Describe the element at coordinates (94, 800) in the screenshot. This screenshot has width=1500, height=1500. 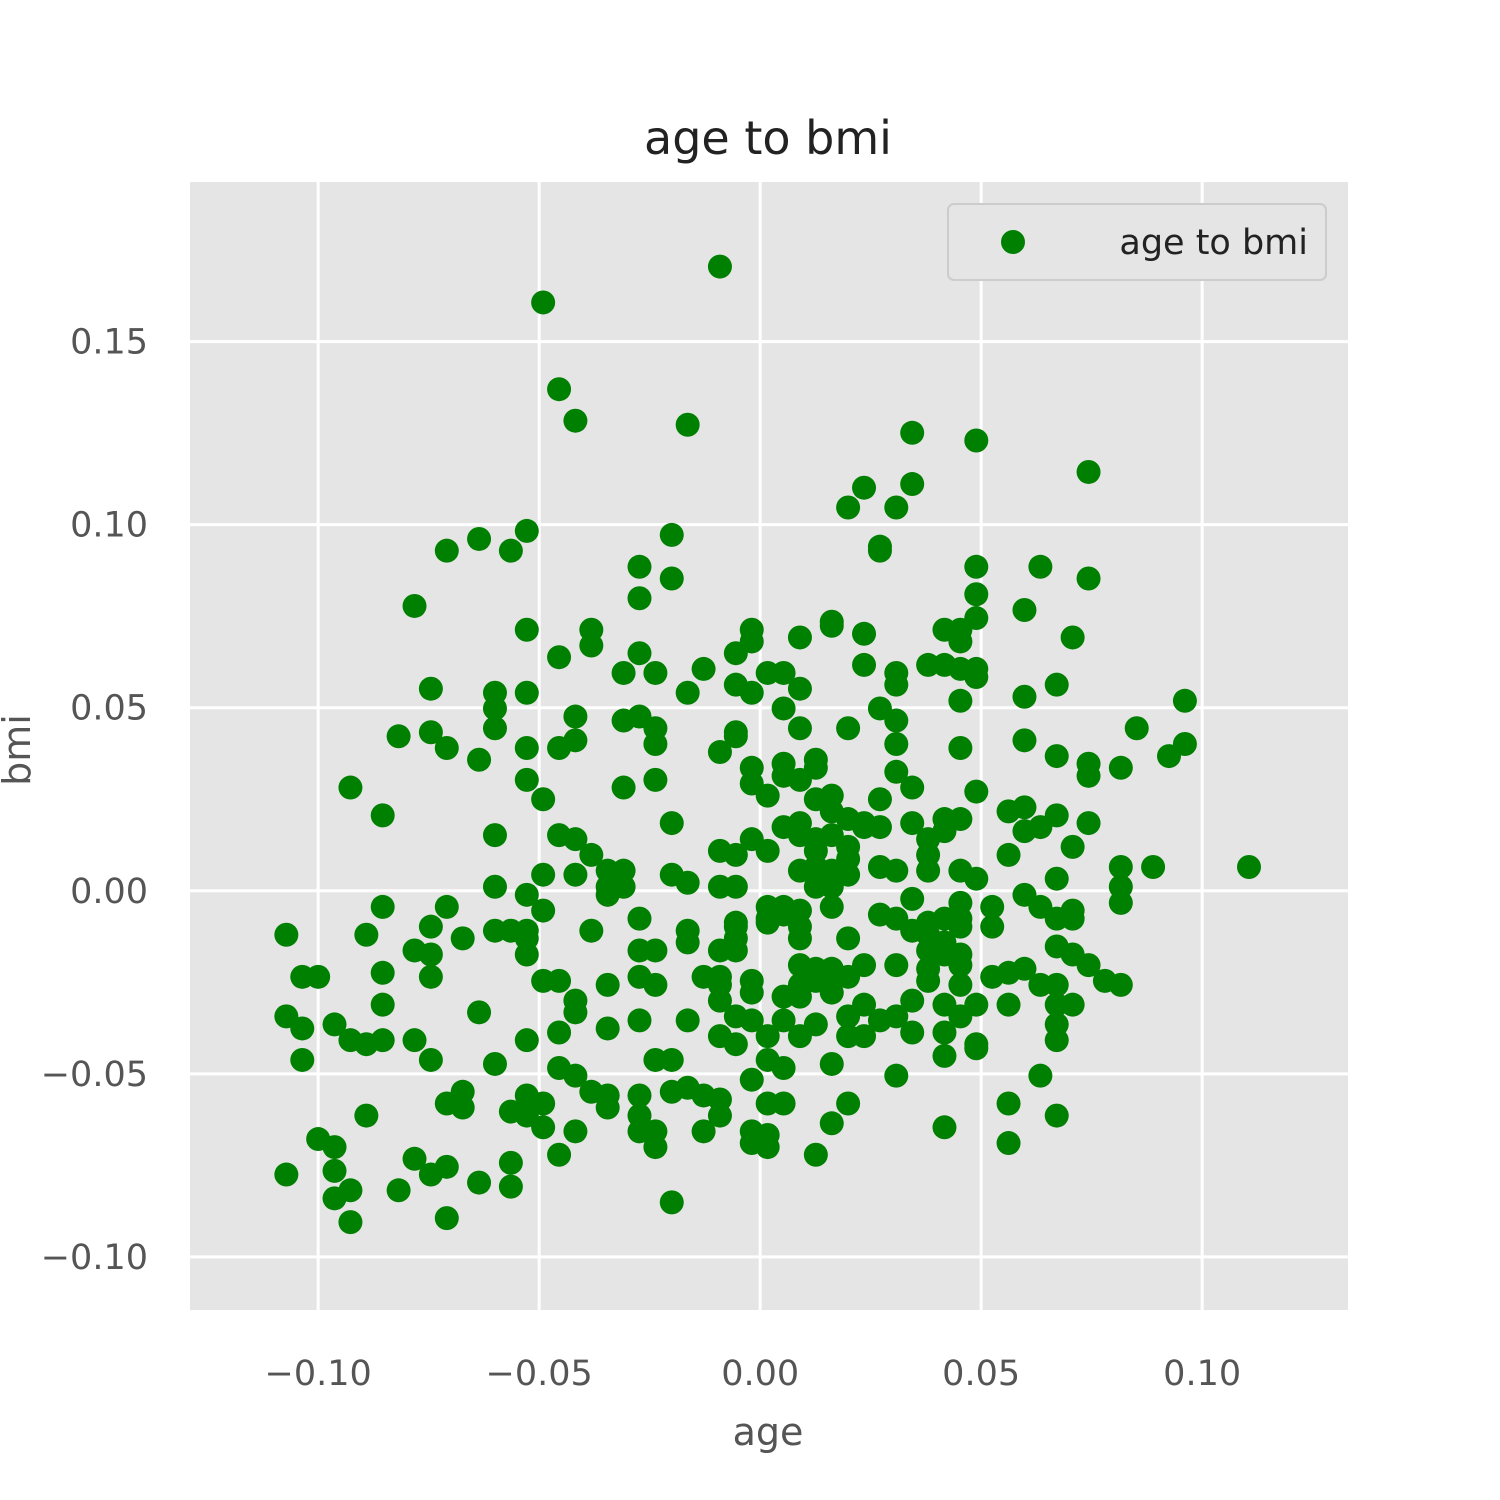
I see `y-tick-labels: −0.10 −0.05 0.00 0.05 0.10 0.15` at that location.